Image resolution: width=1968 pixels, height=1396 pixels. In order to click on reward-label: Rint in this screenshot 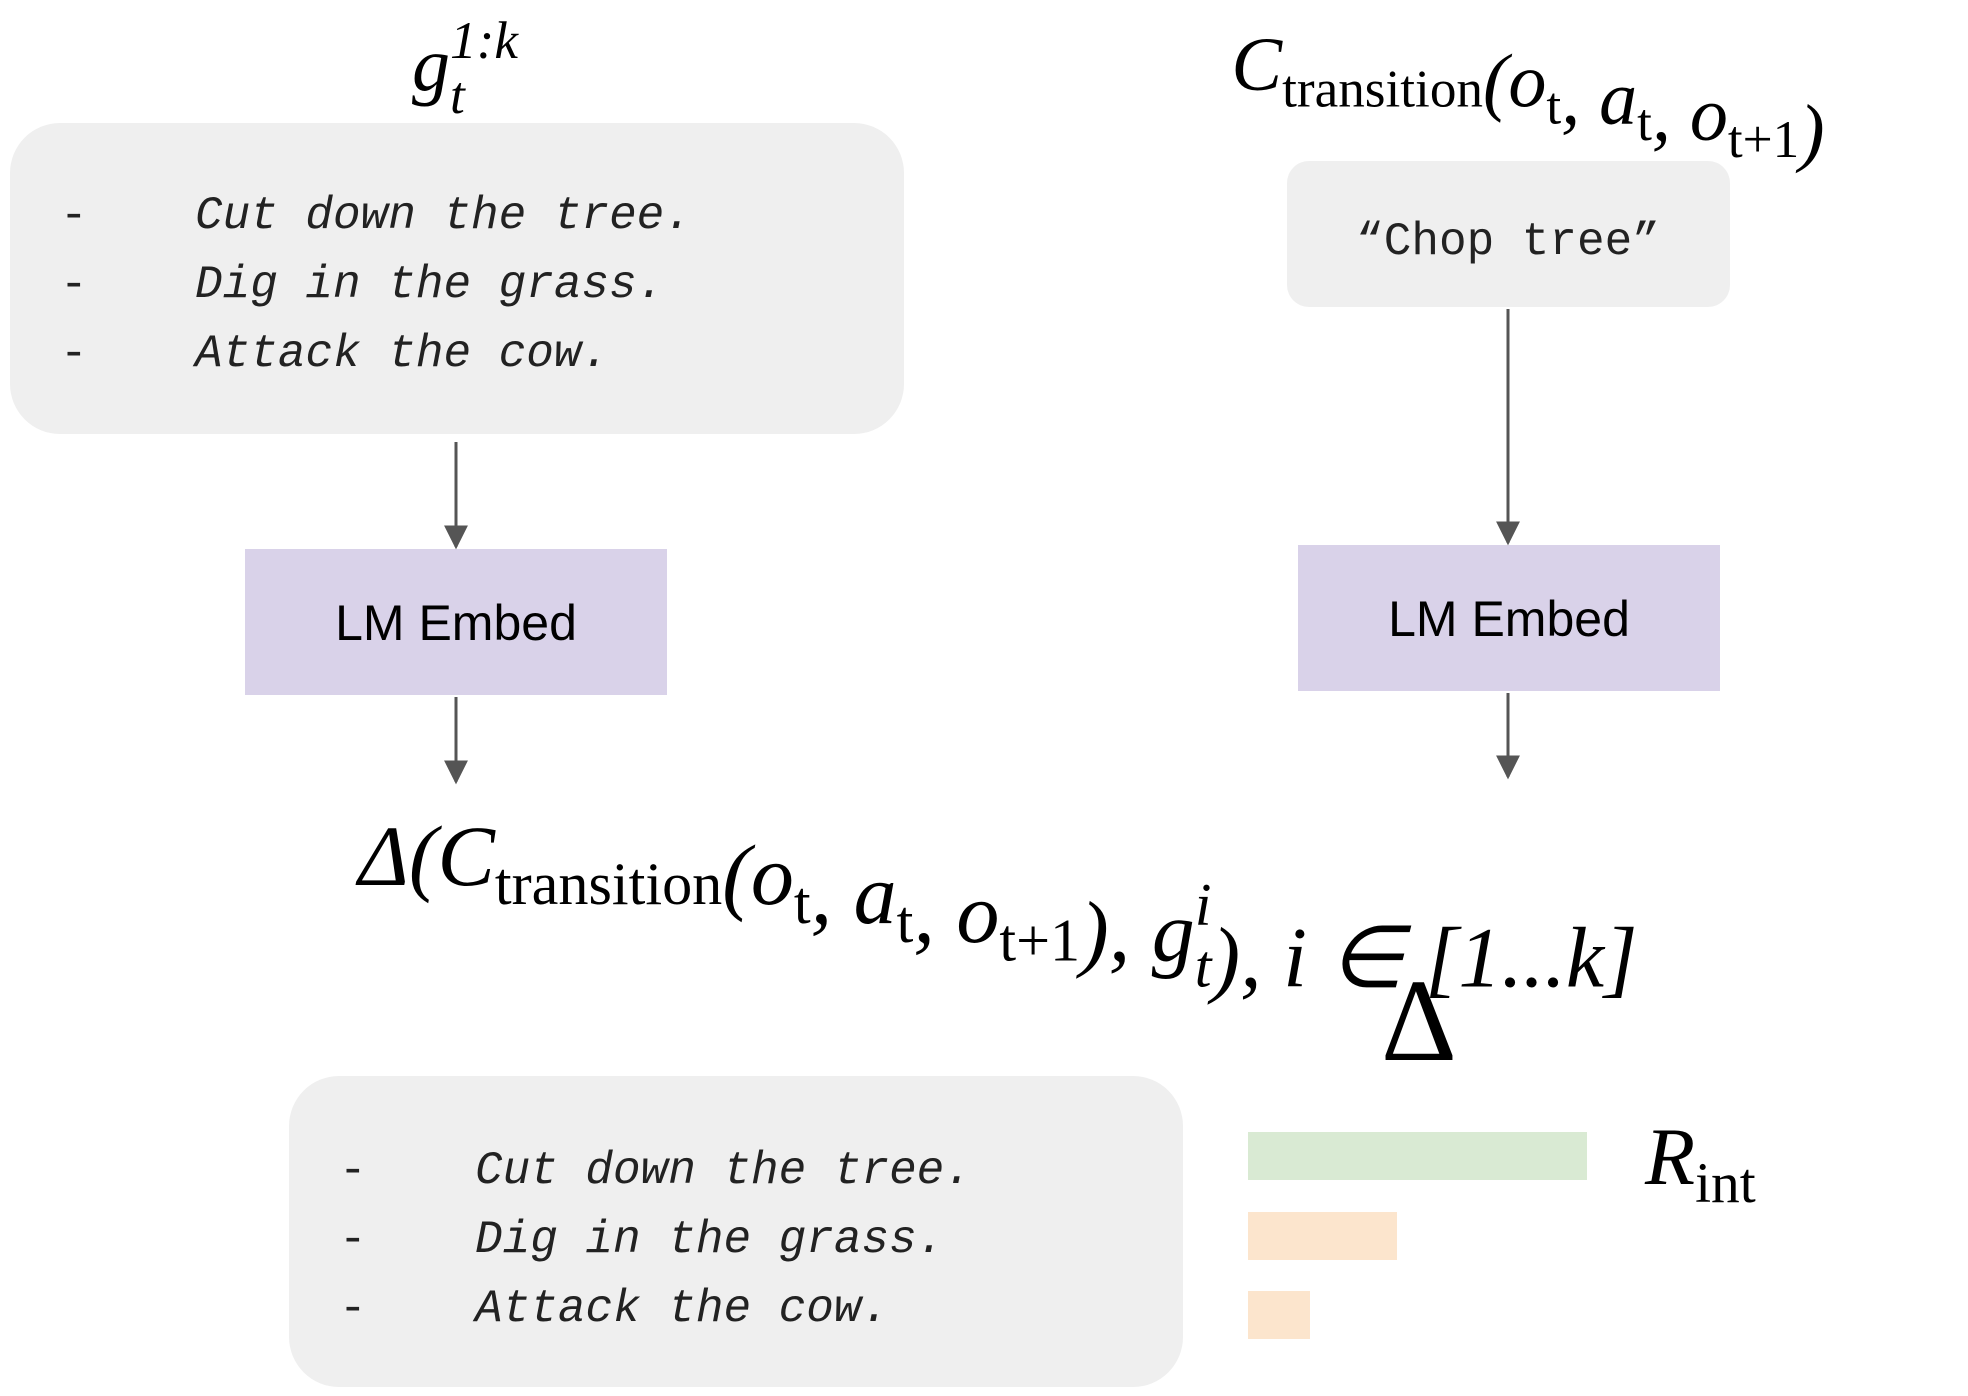, I will do `click(1700, 1163)`.